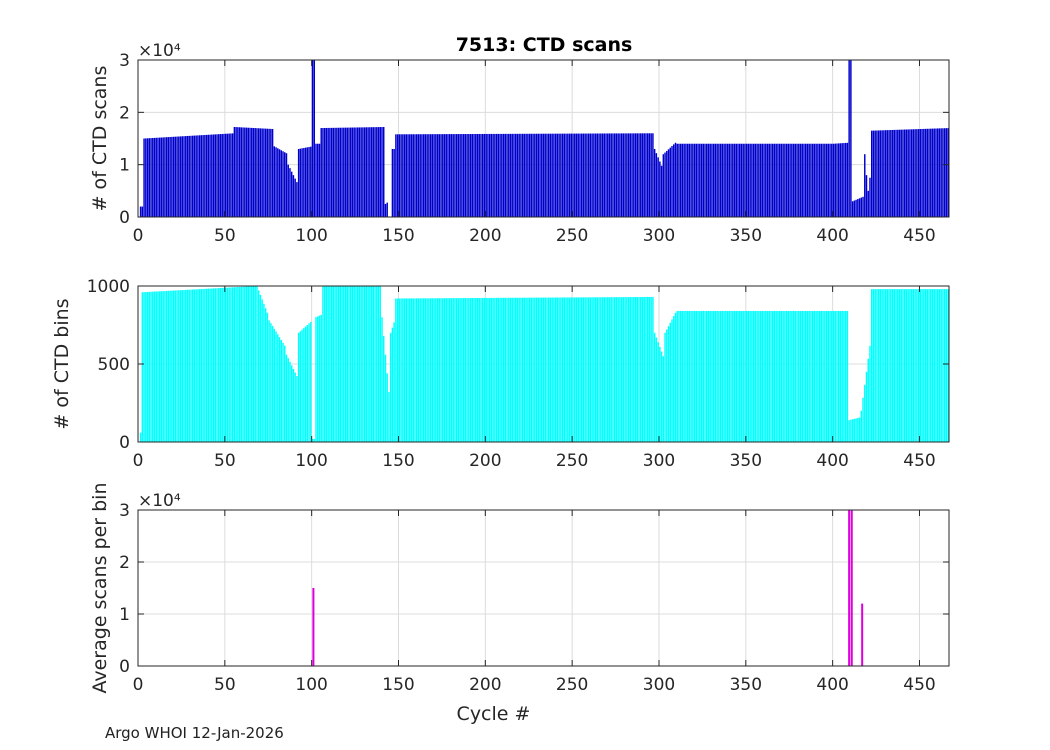 This screenshot has height=750, width=1050. What do you see at coordinates (62, 363) in the screenshot?
I see `y-axis-label: # of CTD bins` at bounding box center [62, 363].